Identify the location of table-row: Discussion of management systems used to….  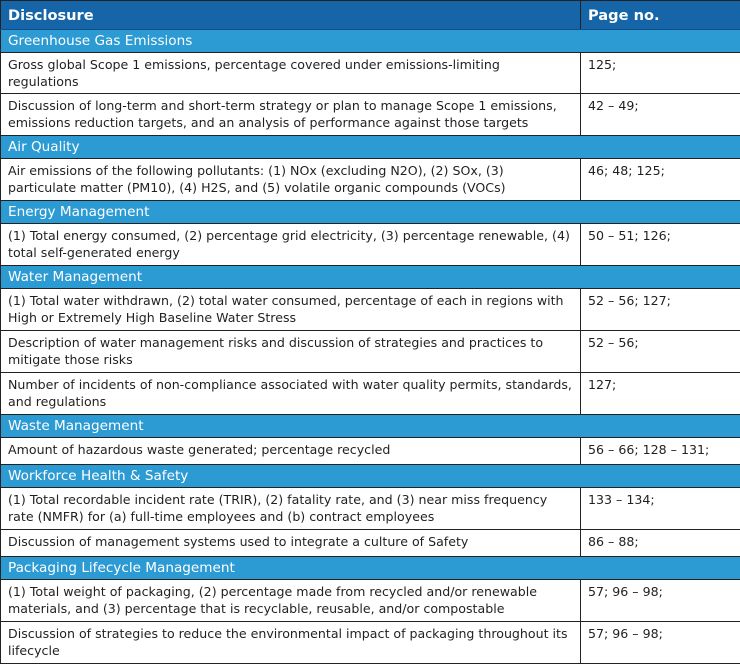
(370, 543).